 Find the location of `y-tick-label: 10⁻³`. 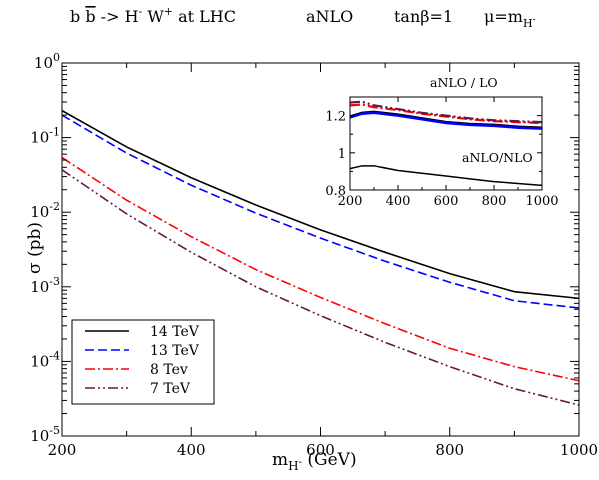

y-tick-label: 10⁻³ is located at coordinates (45, 285).